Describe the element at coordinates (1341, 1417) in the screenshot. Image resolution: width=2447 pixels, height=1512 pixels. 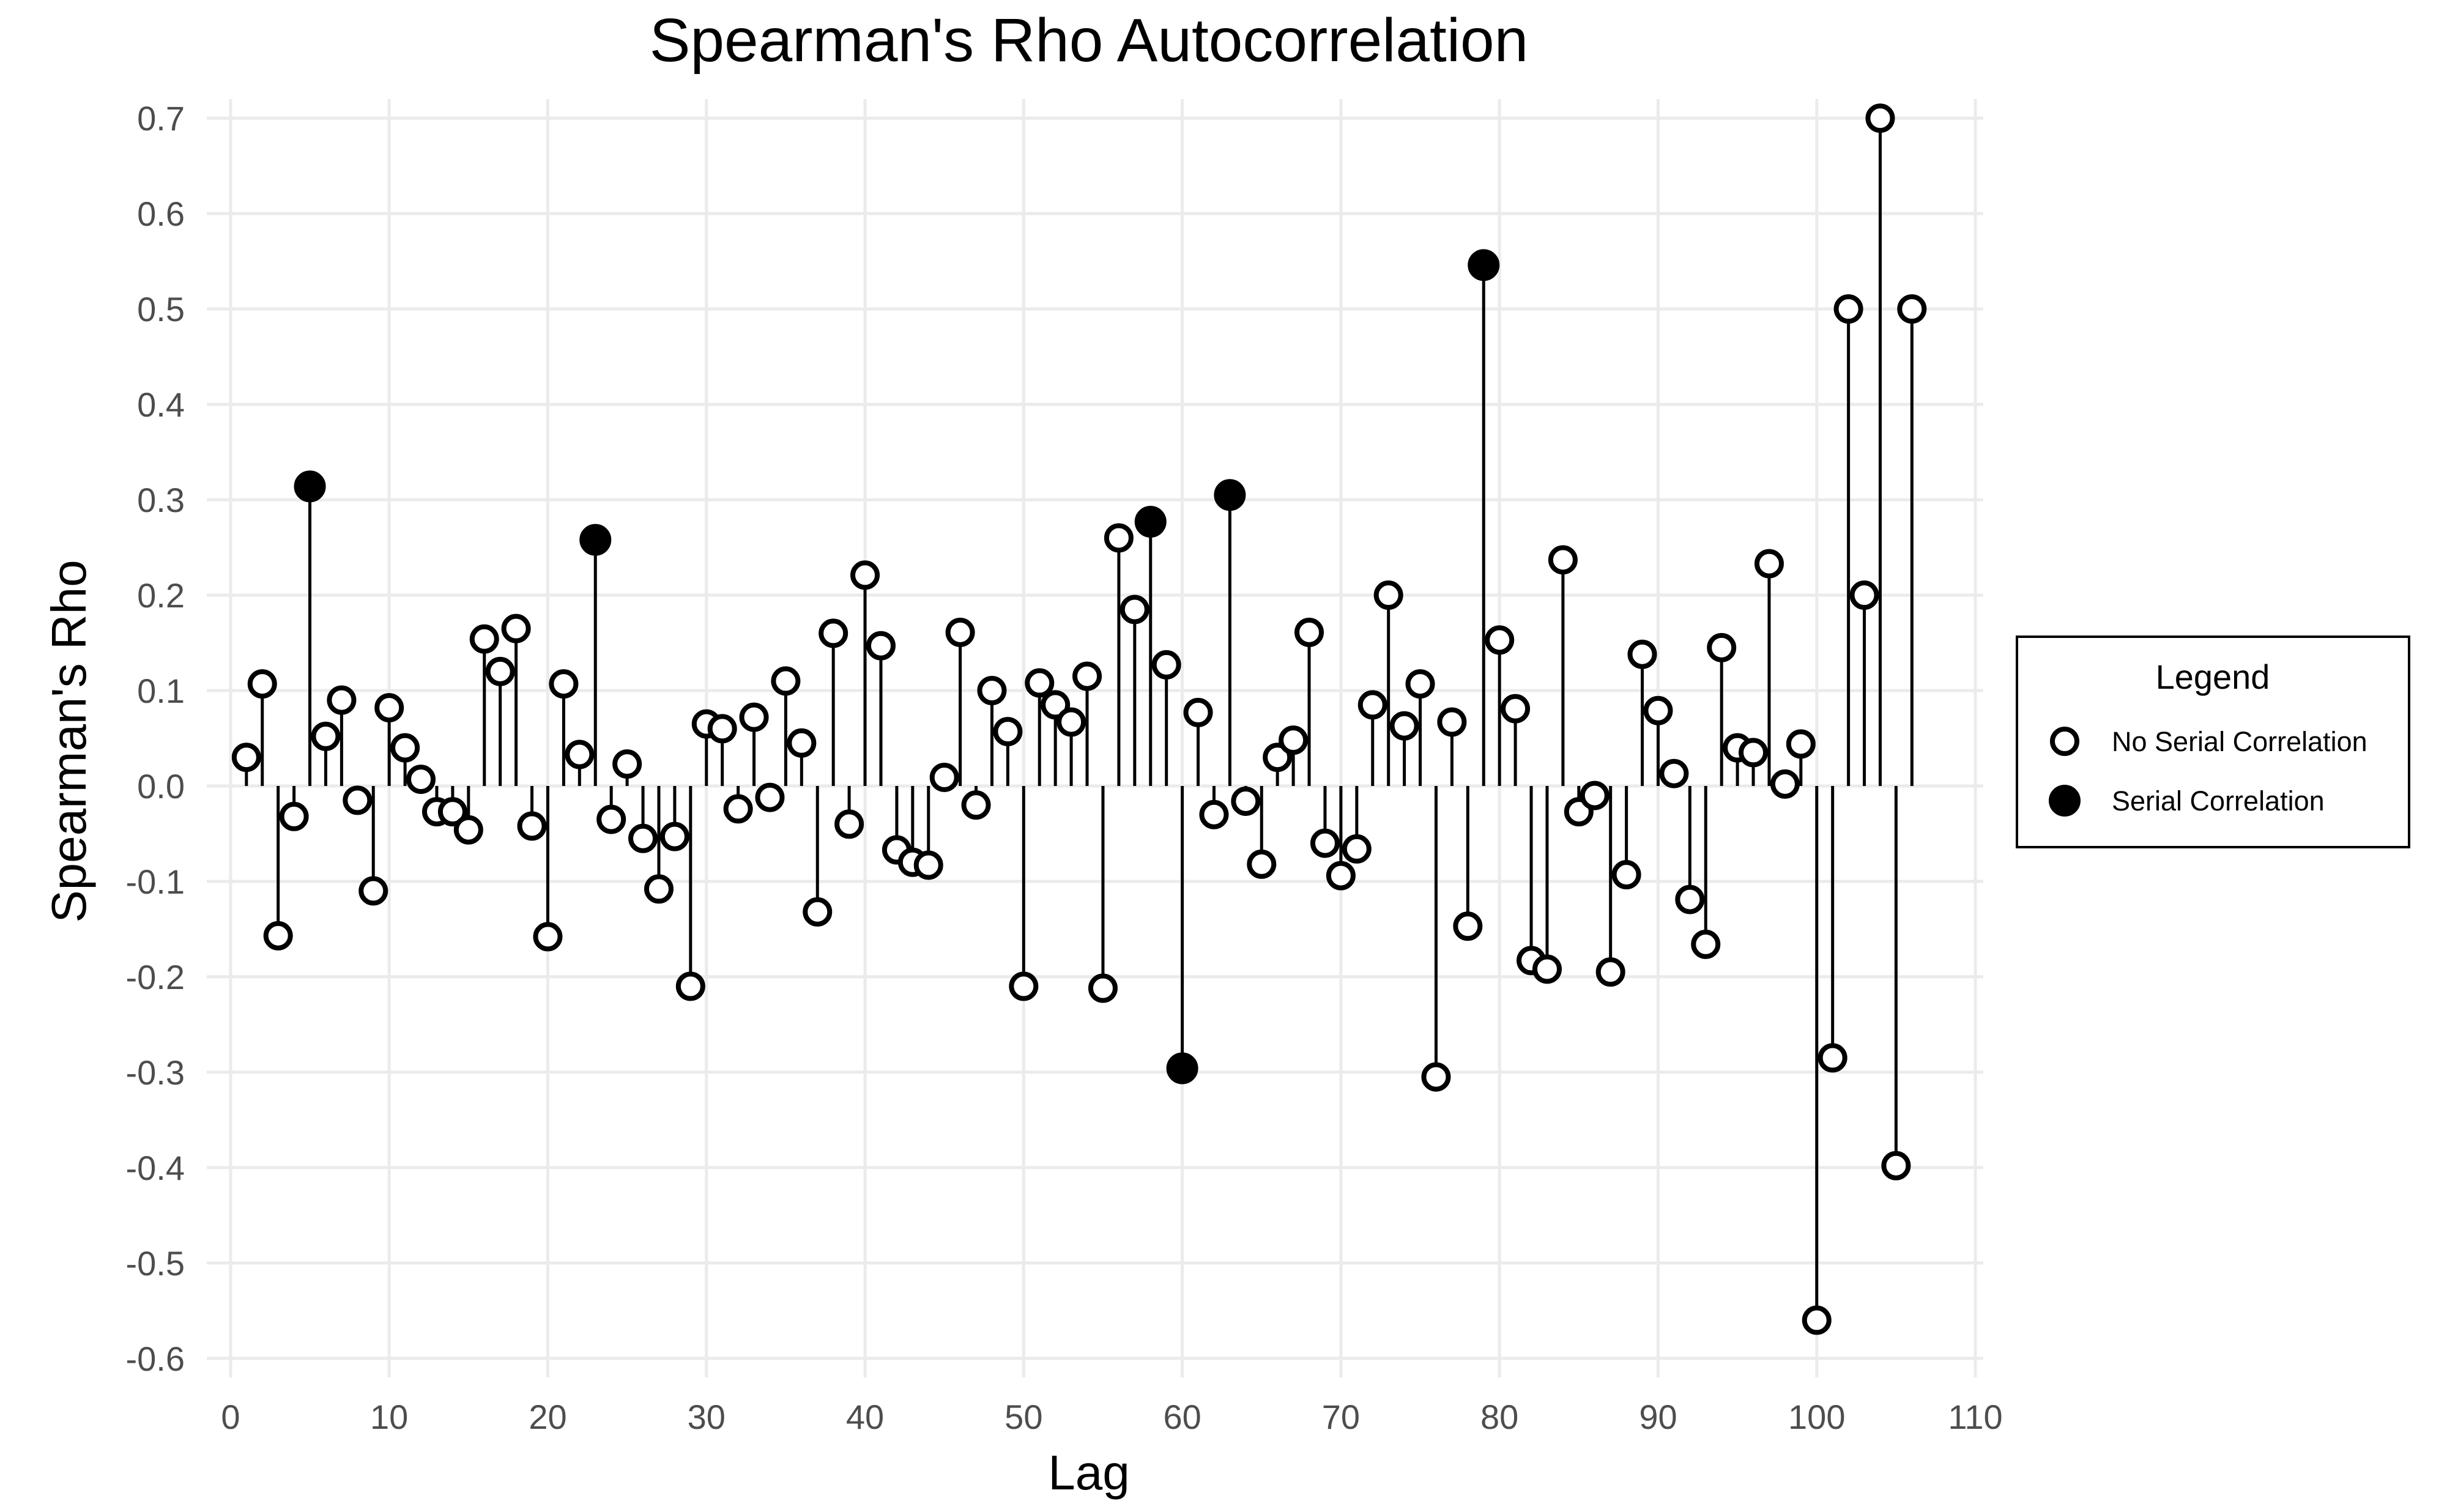
I see `x-tick-label: 70` at that location.